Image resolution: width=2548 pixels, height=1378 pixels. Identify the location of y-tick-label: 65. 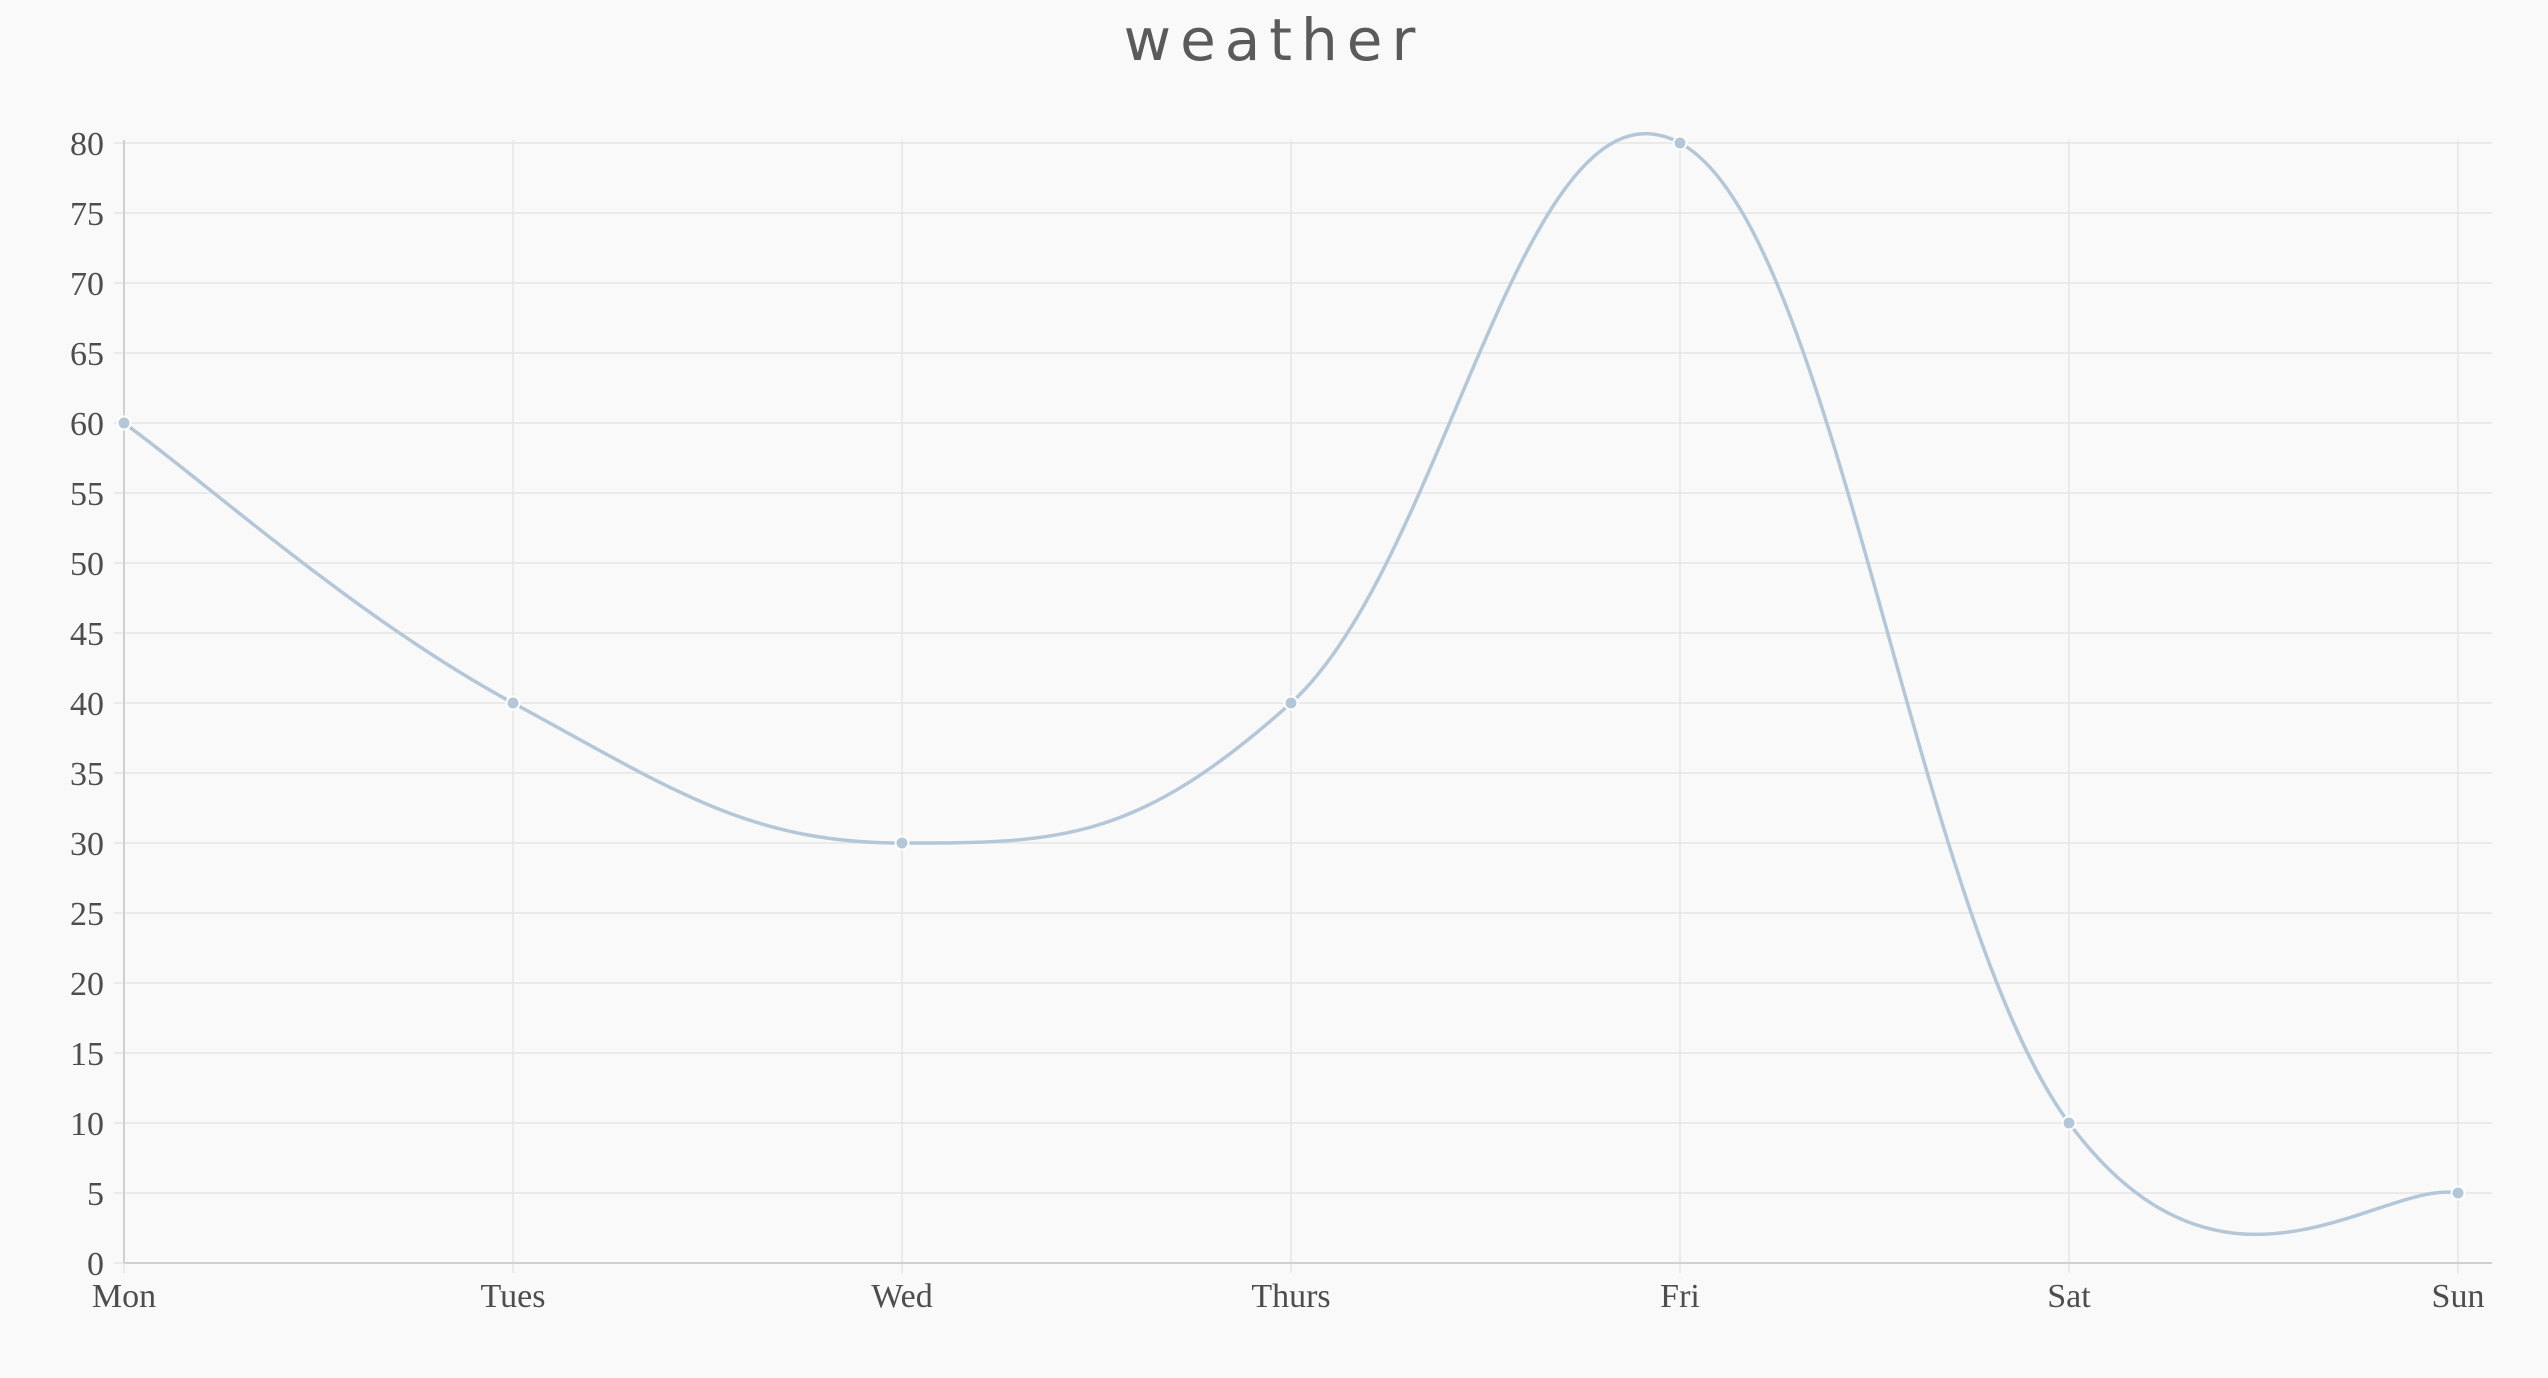
(87, 354).